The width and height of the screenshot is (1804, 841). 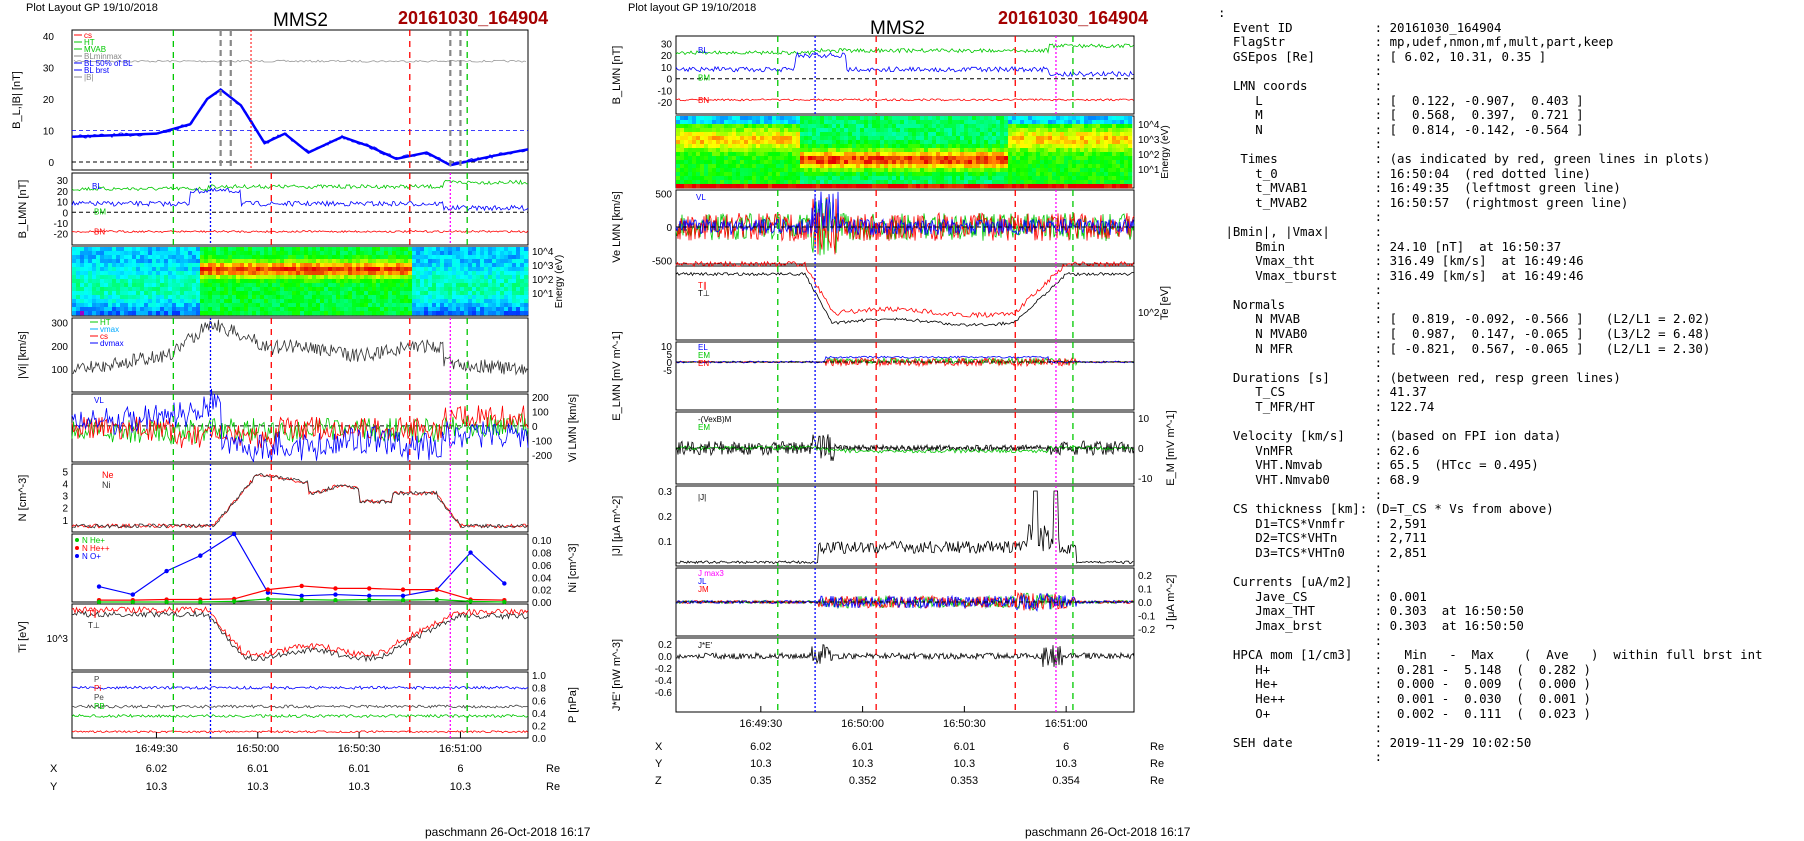 What do you see at coordinates (573, 428) in the screenshot?
I see `y-axis-label: Vi LMN [km/s]` at bounding box center [573, 428].